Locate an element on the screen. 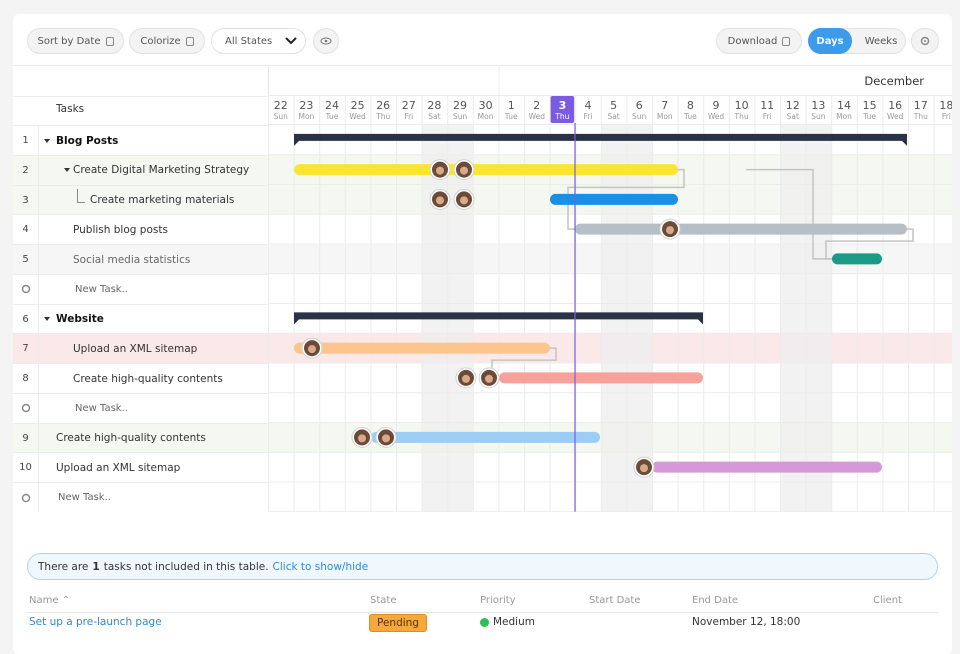 This screenshot has width=960, height=654. priority-dot is located at coordinates (484, 622).